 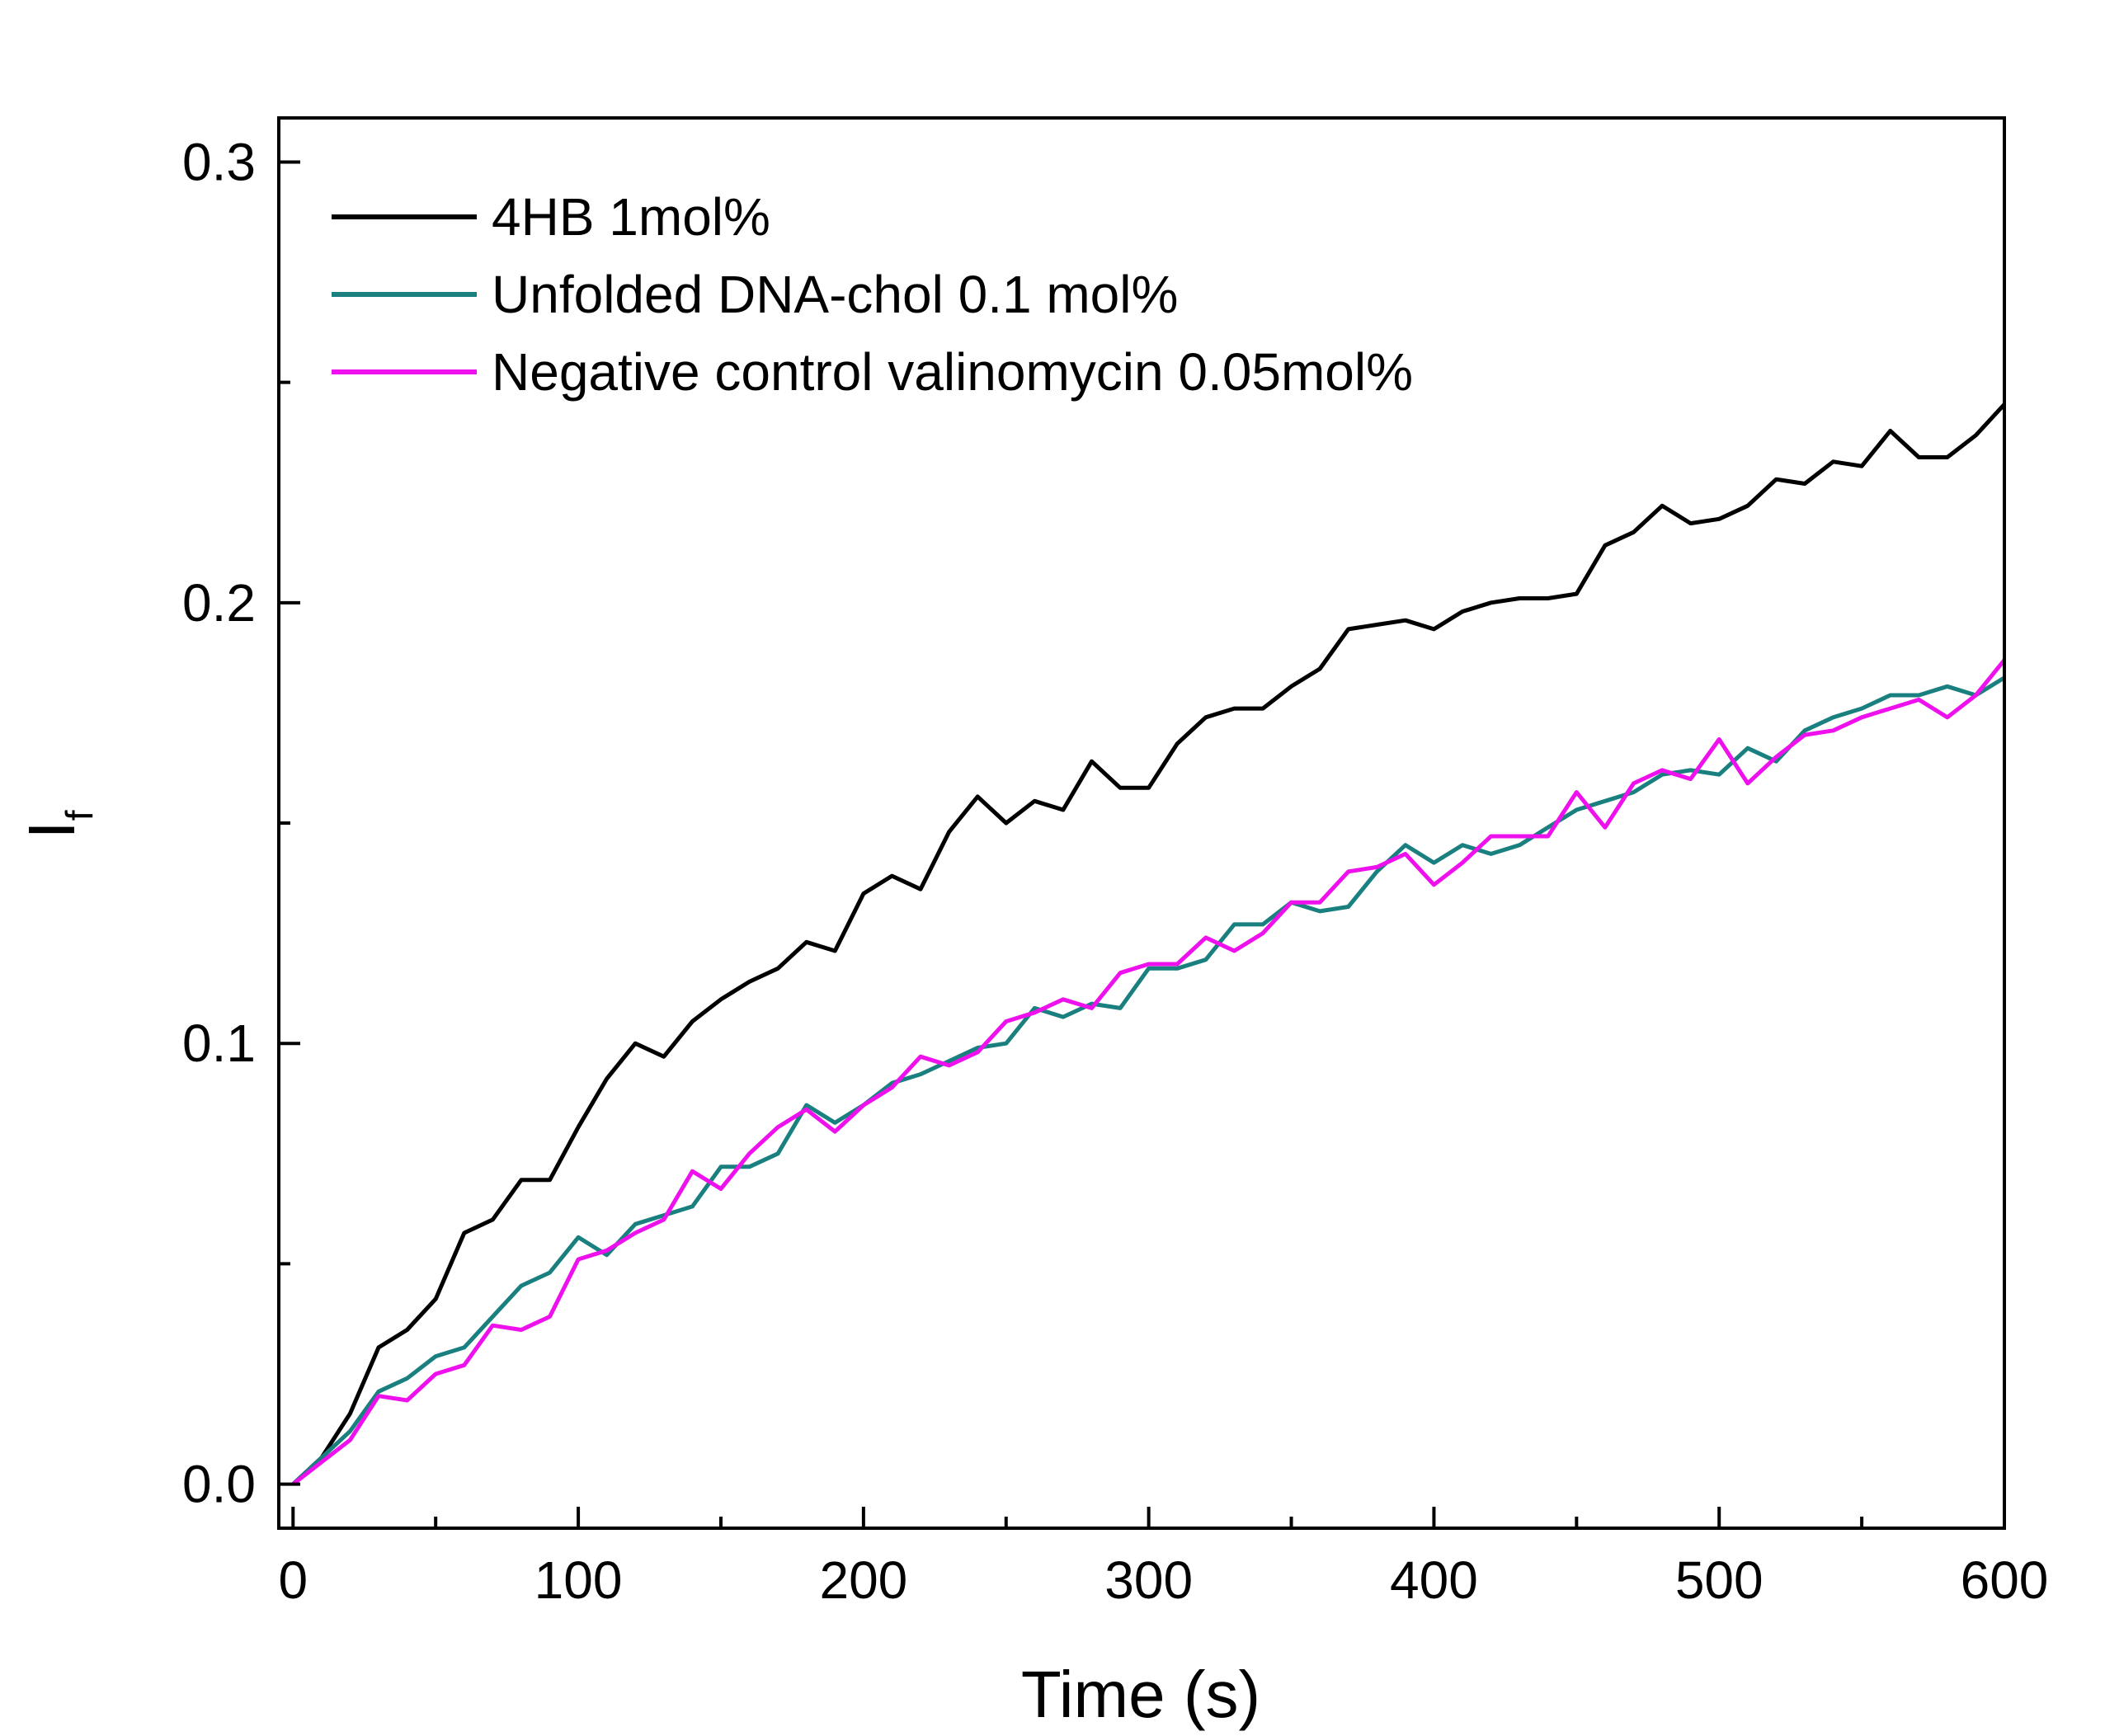 I want to click on y-tick-label-2: 0.2, so click(x=219, y=603).